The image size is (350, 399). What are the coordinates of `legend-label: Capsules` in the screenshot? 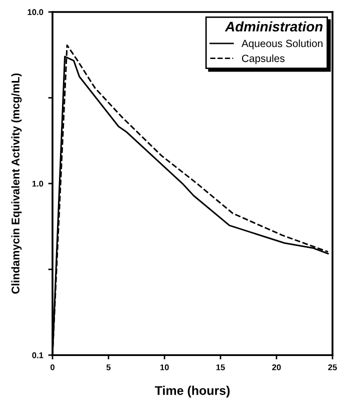 It's located at (263, 59).